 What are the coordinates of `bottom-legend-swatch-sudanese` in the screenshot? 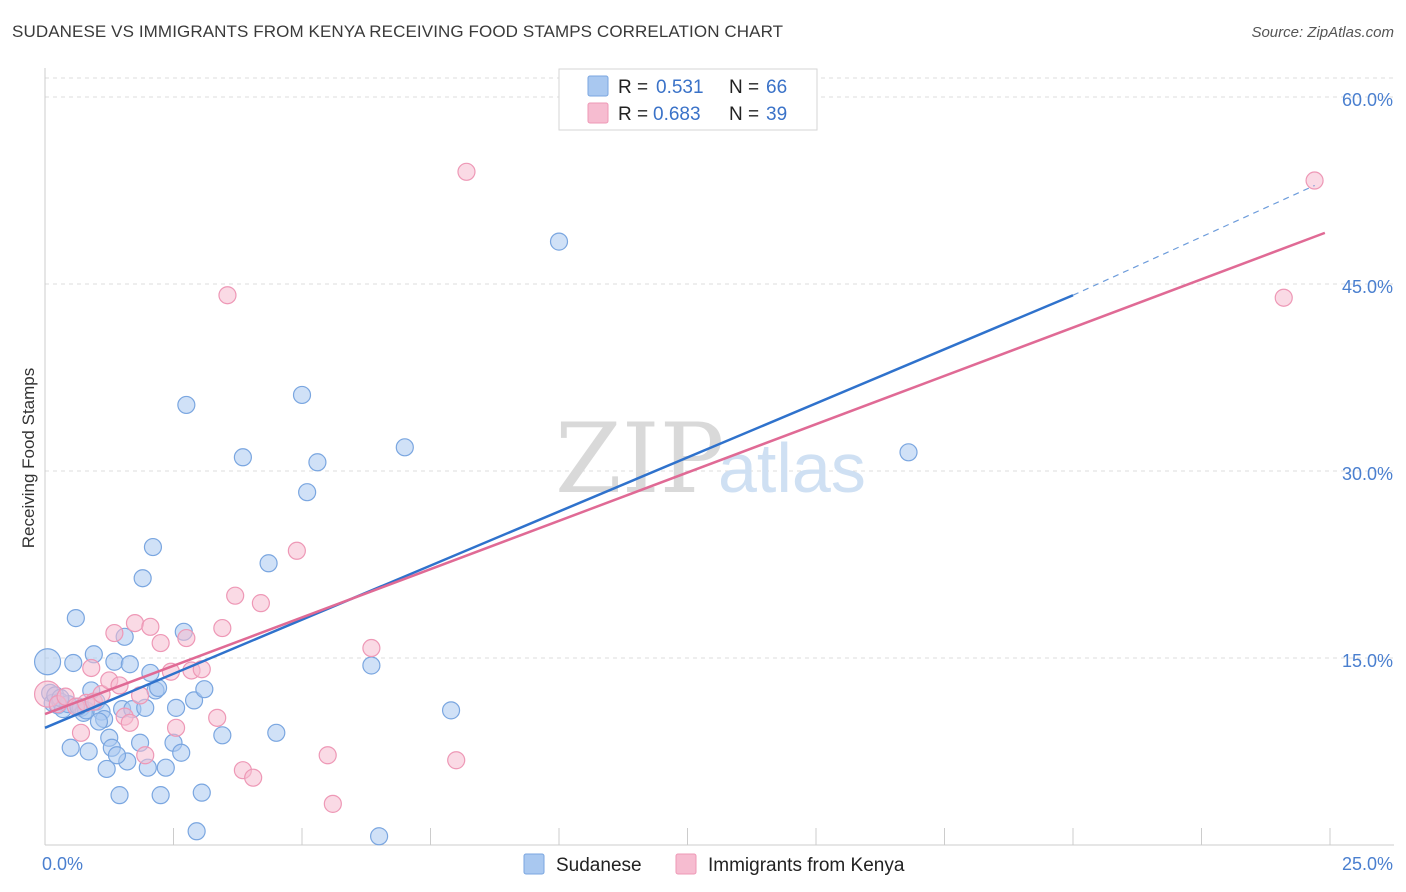 It's located at (534, 864).